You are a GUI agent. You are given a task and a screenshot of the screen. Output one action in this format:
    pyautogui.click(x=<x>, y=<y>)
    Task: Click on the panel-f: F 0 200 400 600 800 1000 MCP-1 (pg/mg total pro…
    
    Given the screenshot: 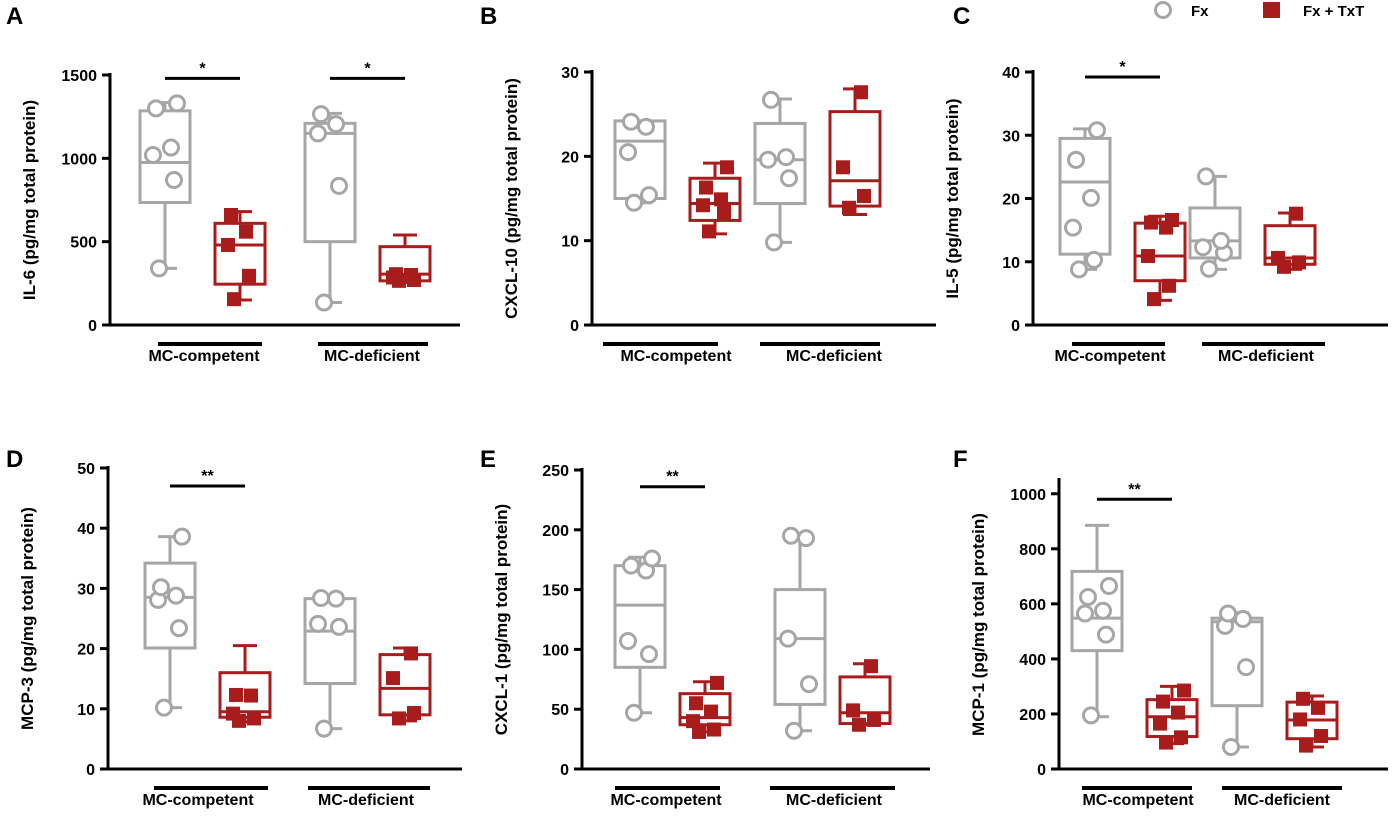 What is the action you would take?
    pyautogui.click(x=1170, y=627)
    